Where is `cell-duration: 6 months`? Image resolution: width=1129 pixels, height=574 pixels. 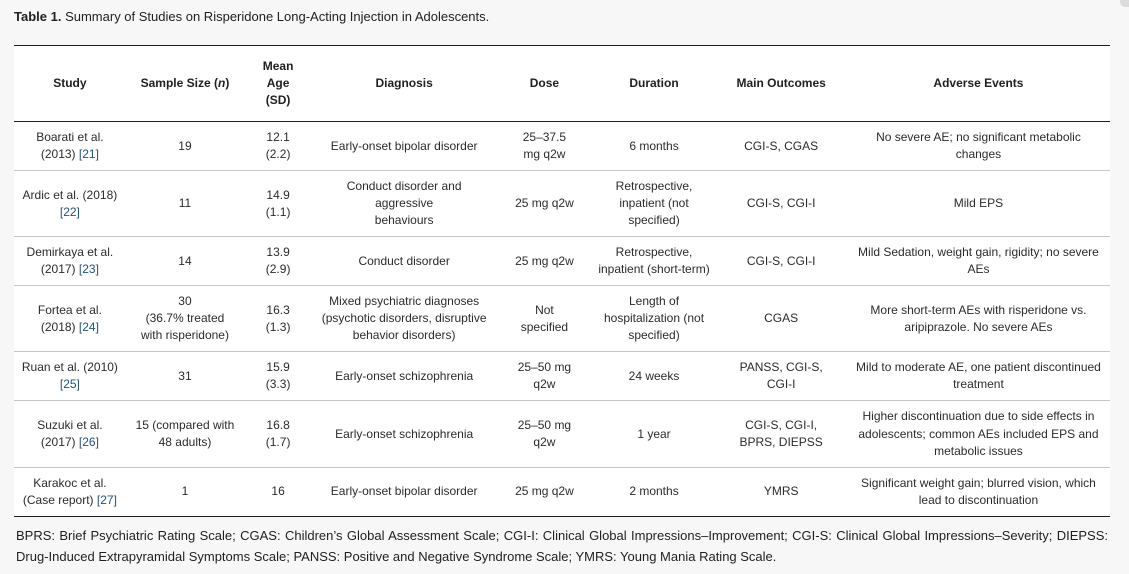 cell-duration: 6 months is located at coordinates (654, 145).